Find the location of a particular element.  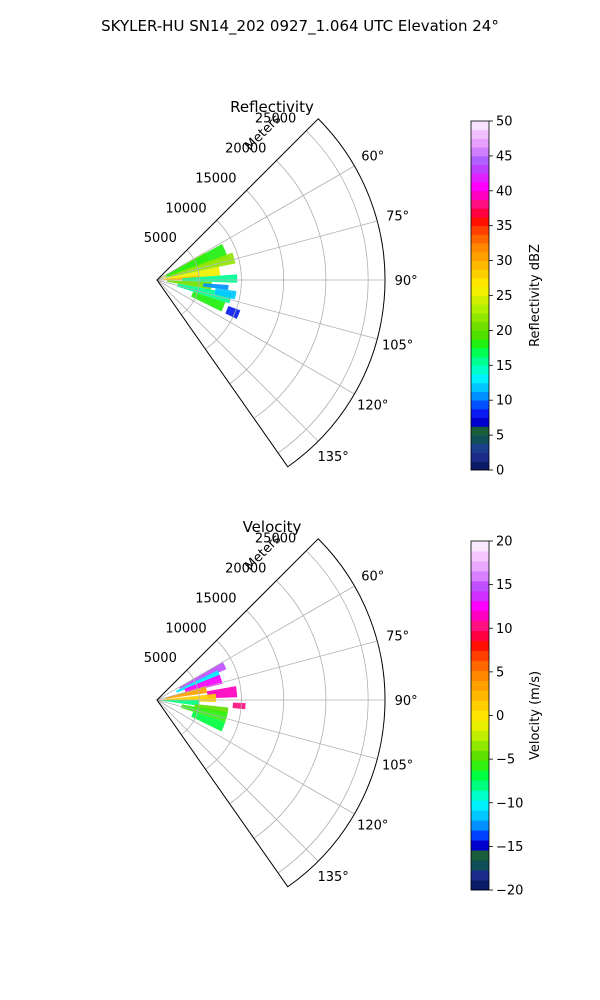

azimuth-tick-label: 105° is located at coordinates (397, 765).